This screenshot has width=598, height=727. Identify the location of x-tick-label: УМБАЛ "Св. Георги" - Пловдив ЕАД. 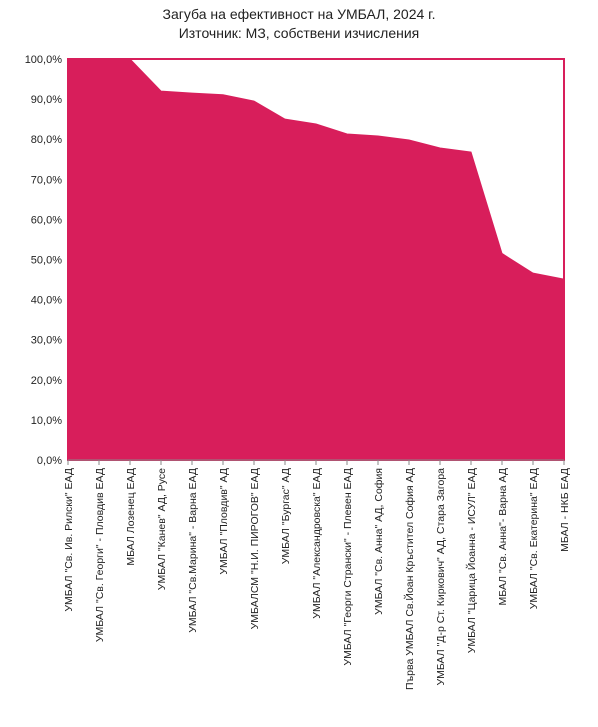
(100, 555).